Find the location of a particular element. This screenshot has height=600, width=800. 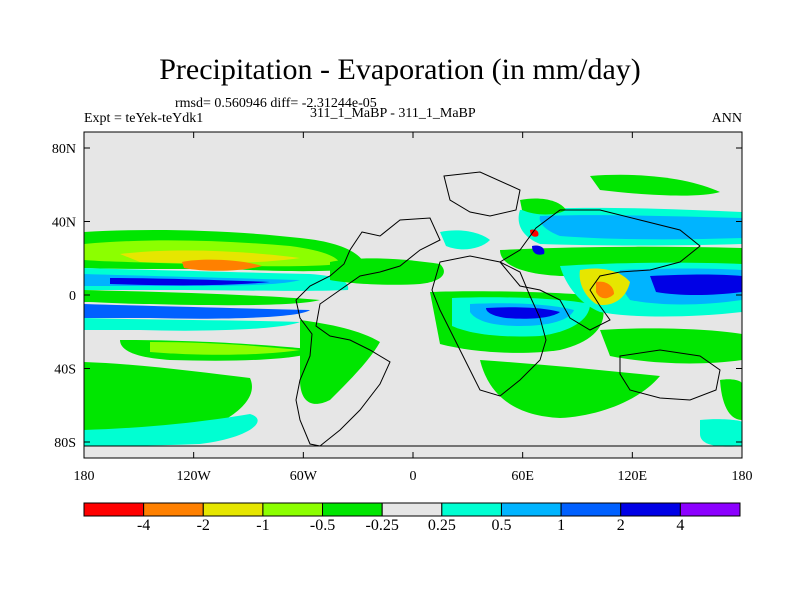

plot-title: Precipitation - Evaporation (in mm/day) is located at coordinates (400, 69).